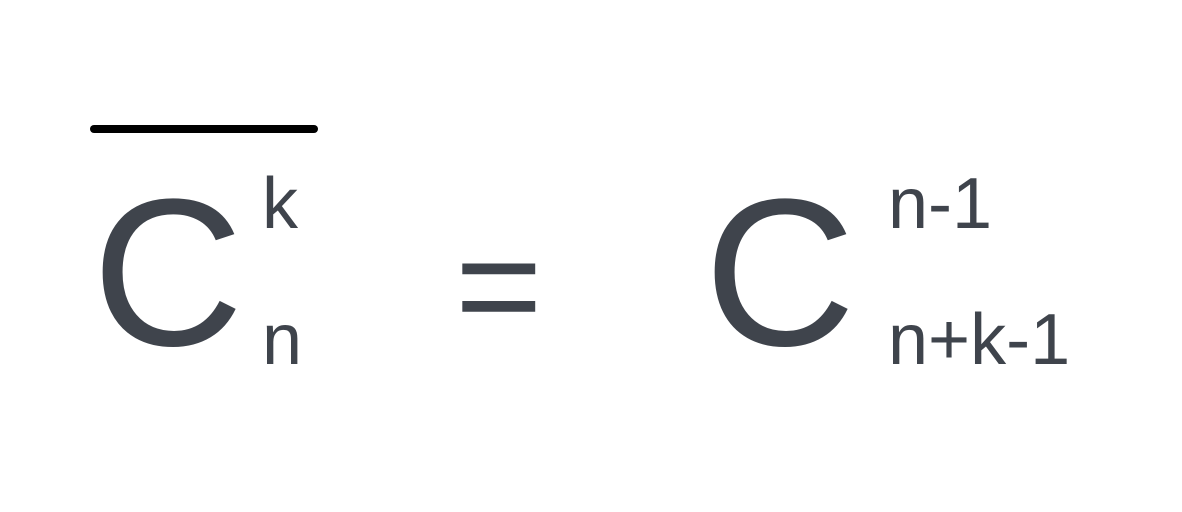  What do you see at coordinates (282, 340) in the screenshot?
I see `left-subscript: n` at bounding box center [282, 340].